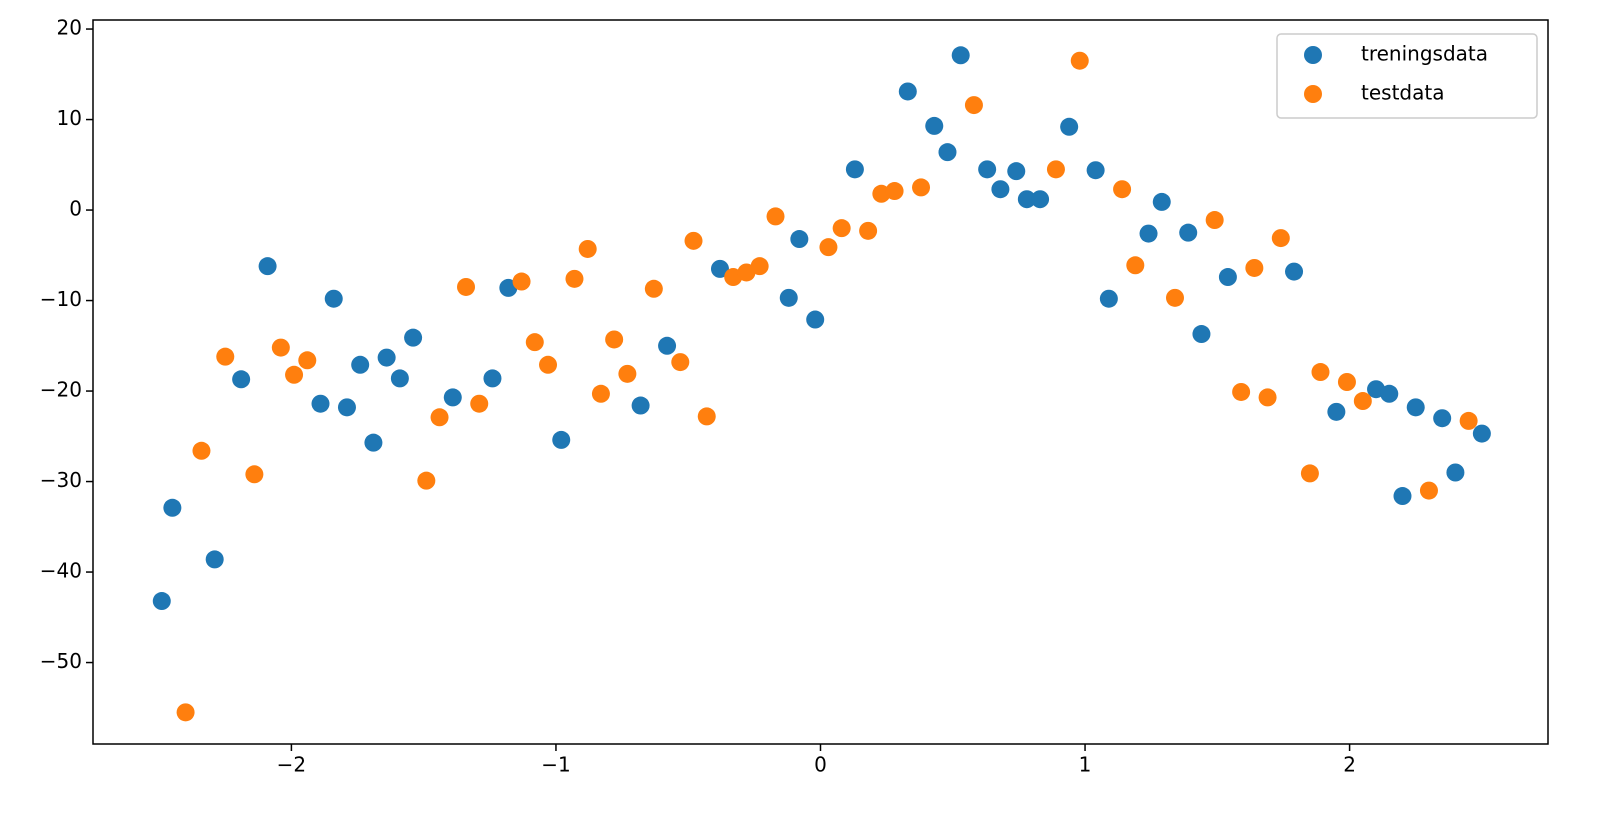 This screenshot has width=1601, height=824. I want to click on y-tick-label: −10, so click(61, 299).